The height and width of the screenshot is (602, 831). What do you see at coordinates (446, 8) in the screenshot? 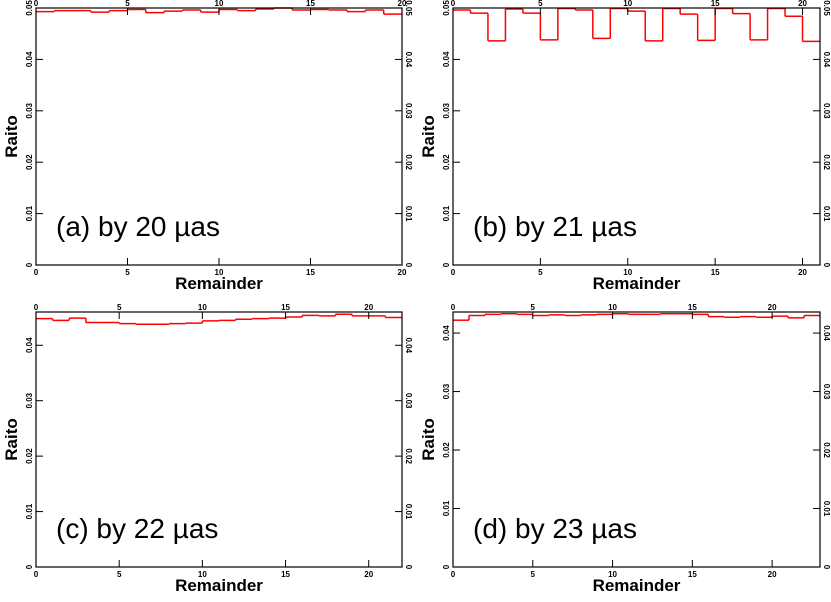
I see `y-tick-label: 0.05` at bounding box center [446, 8].